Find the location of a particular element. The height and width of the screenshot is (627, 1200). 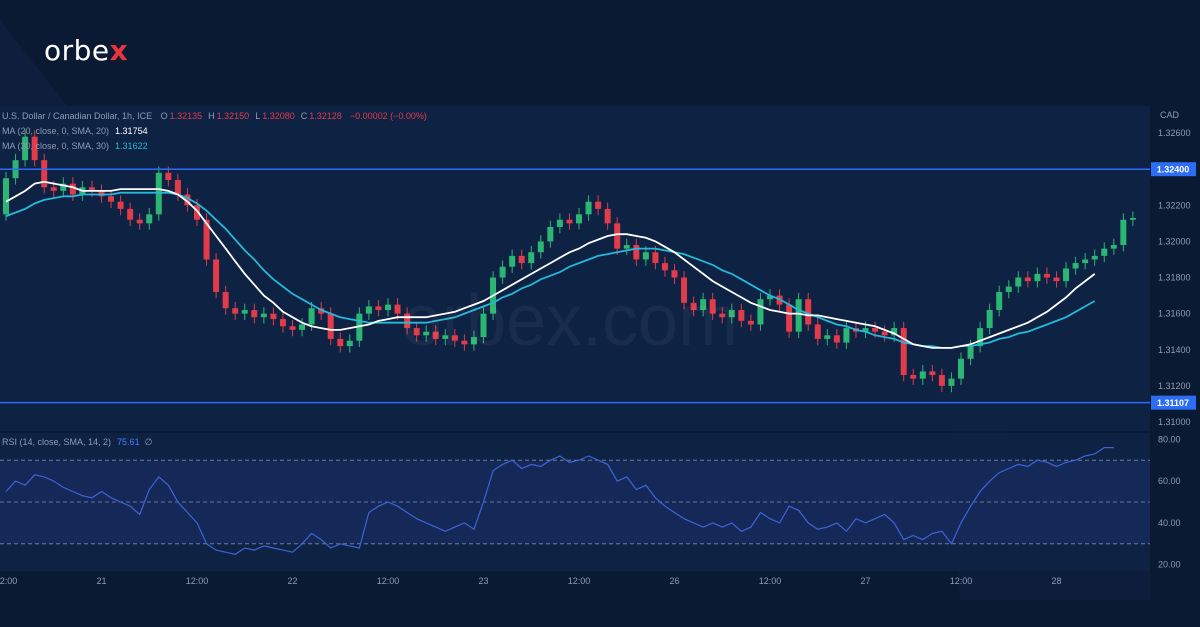

rsi-tick-label: 80.00 is located at coordinates (1169, 439).